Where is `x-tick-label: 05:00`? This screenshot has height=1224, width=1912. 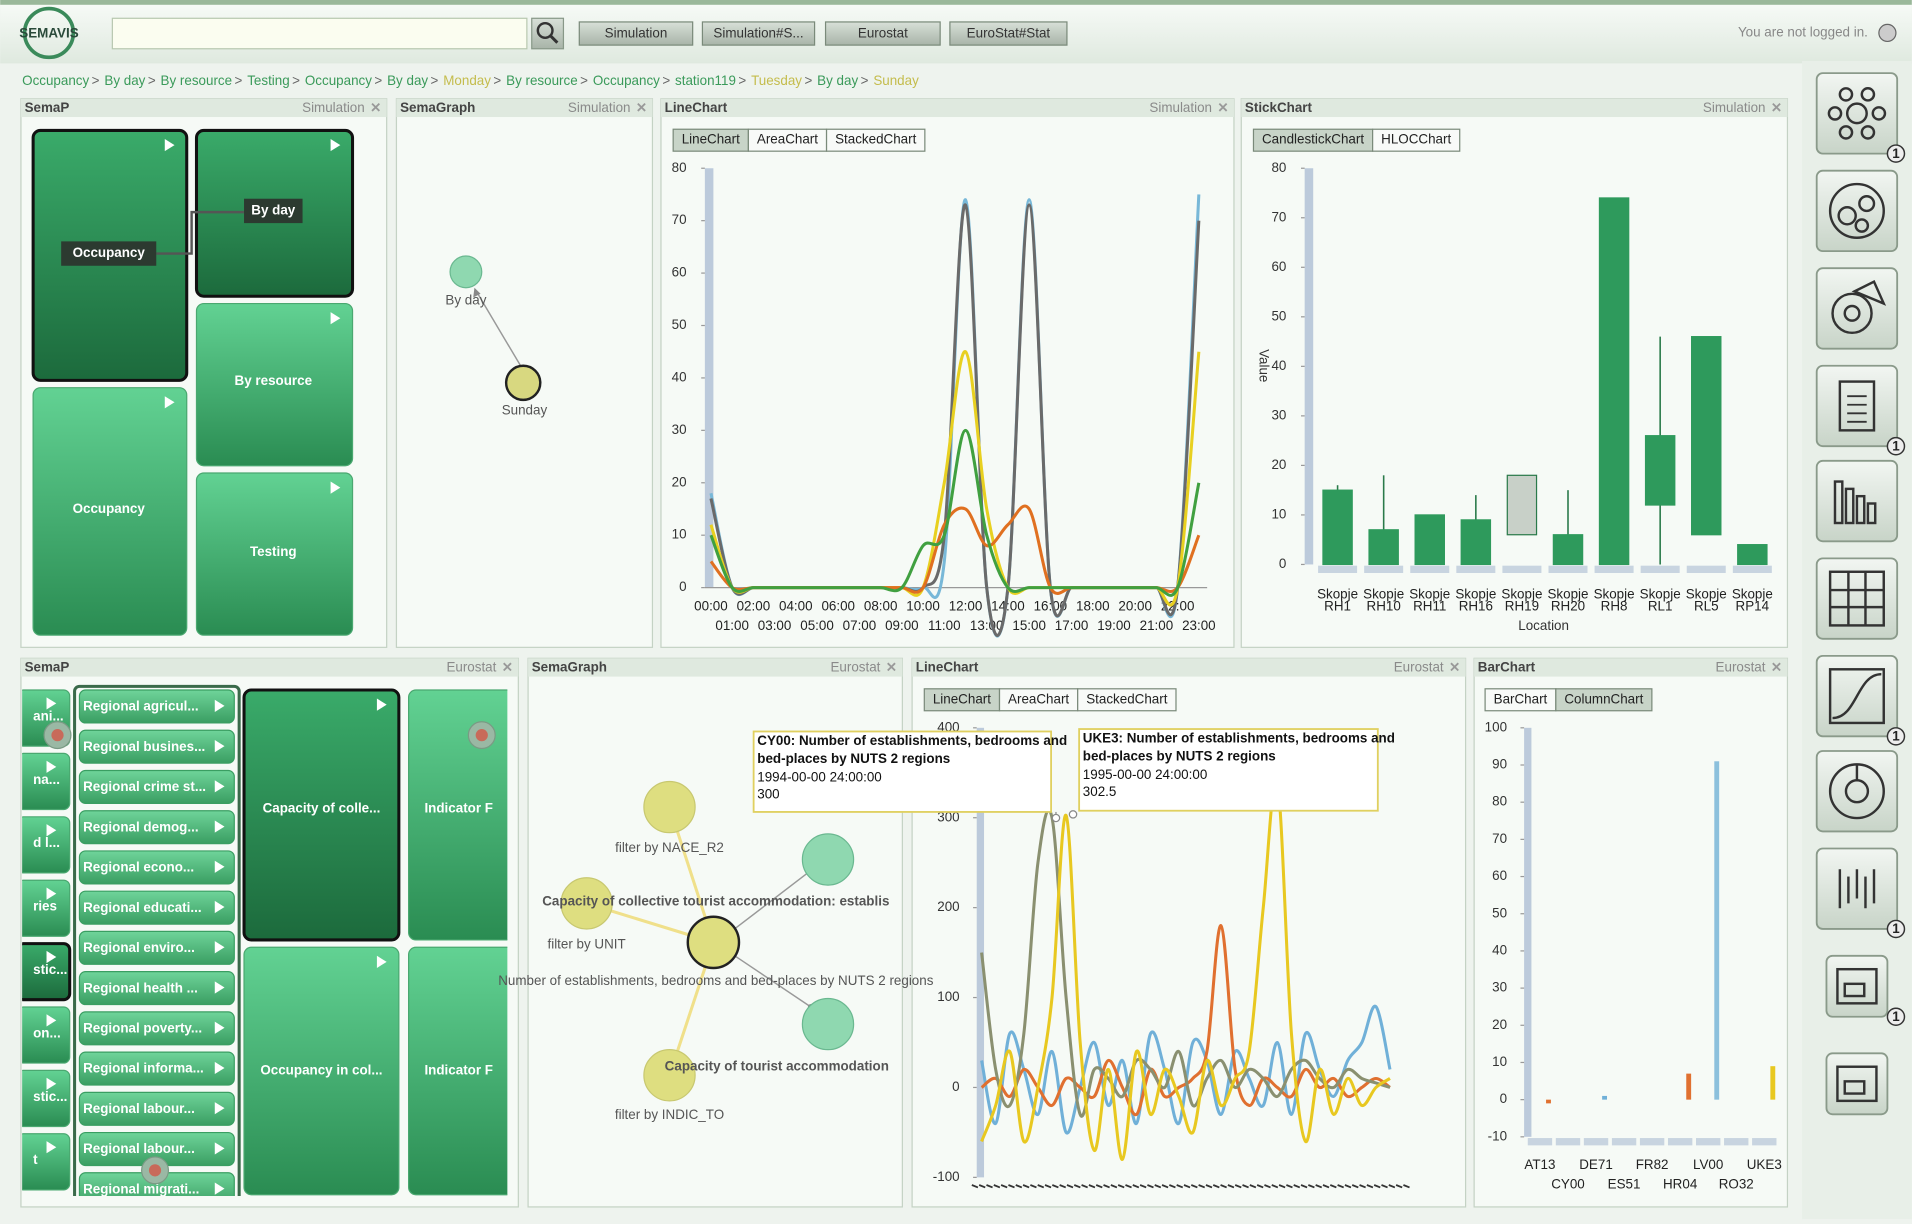
x-tick-label: 05:00 is located at coordinates (817, 625).